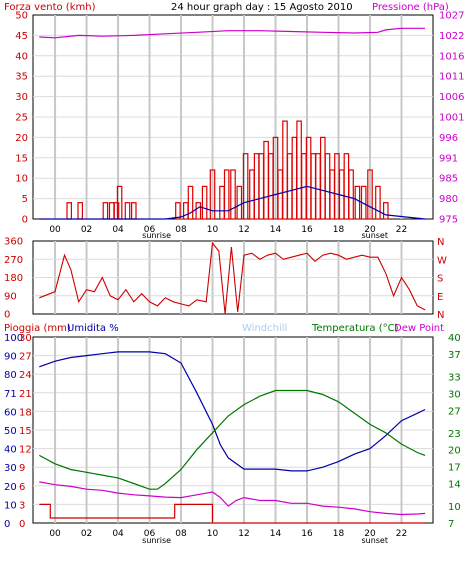  I want to click on wind-y-tick-label: 45, so click(21, 36).